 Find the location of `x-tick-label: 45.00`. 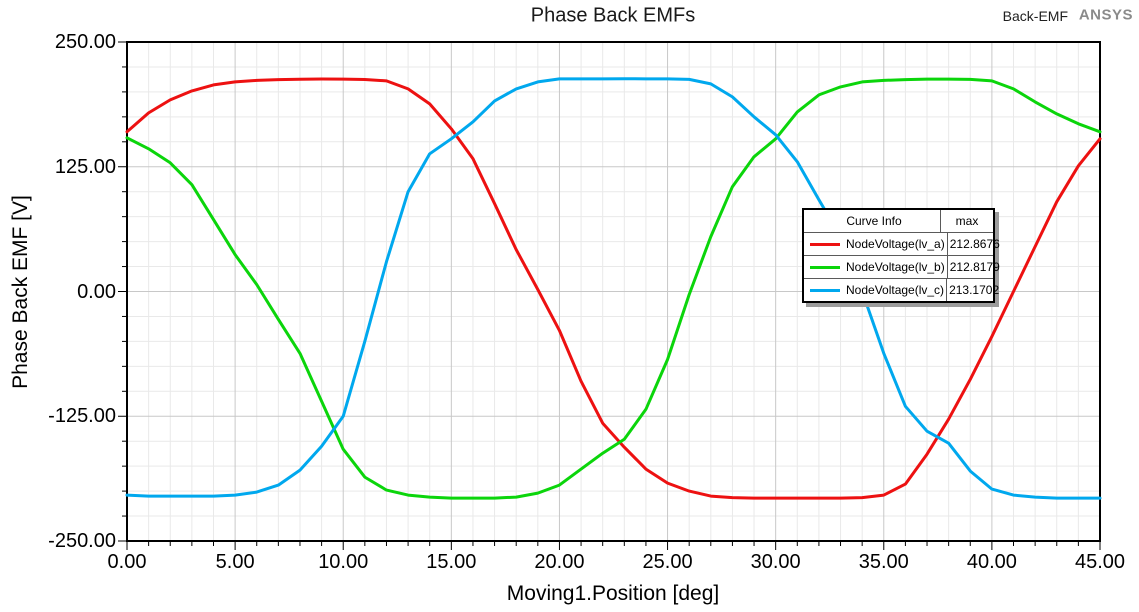

x-tick-label: 45.00 is located at coordinates (1100, 562).